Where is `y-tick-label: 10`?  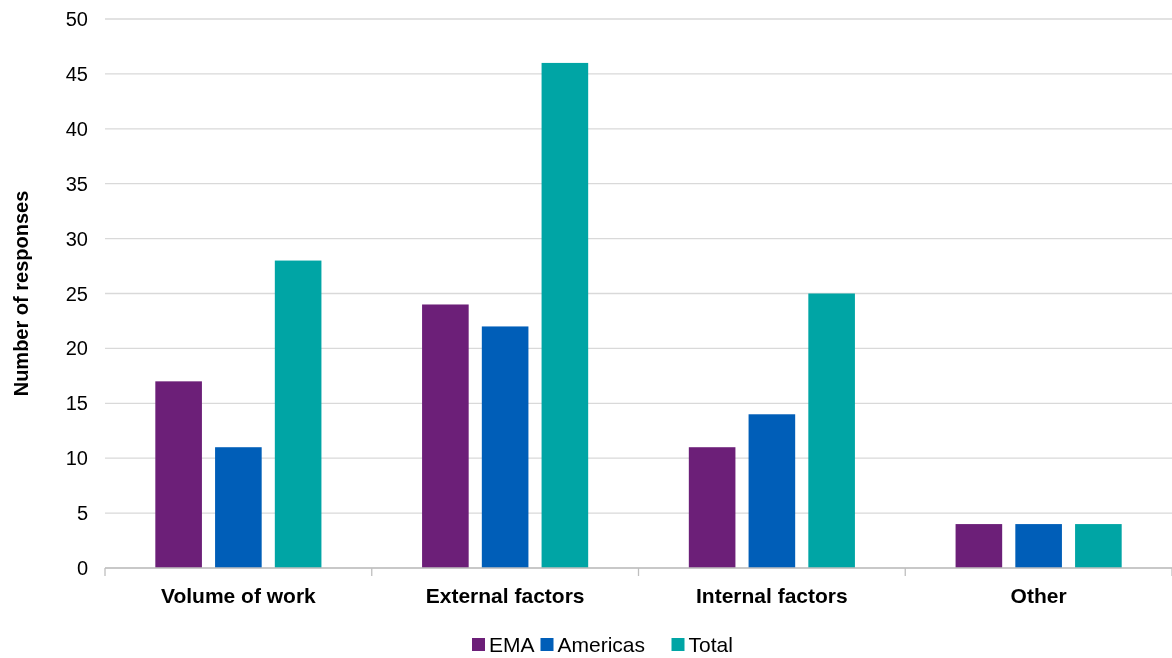
y-tick-label: 10 is located at coordinates (76, 458).